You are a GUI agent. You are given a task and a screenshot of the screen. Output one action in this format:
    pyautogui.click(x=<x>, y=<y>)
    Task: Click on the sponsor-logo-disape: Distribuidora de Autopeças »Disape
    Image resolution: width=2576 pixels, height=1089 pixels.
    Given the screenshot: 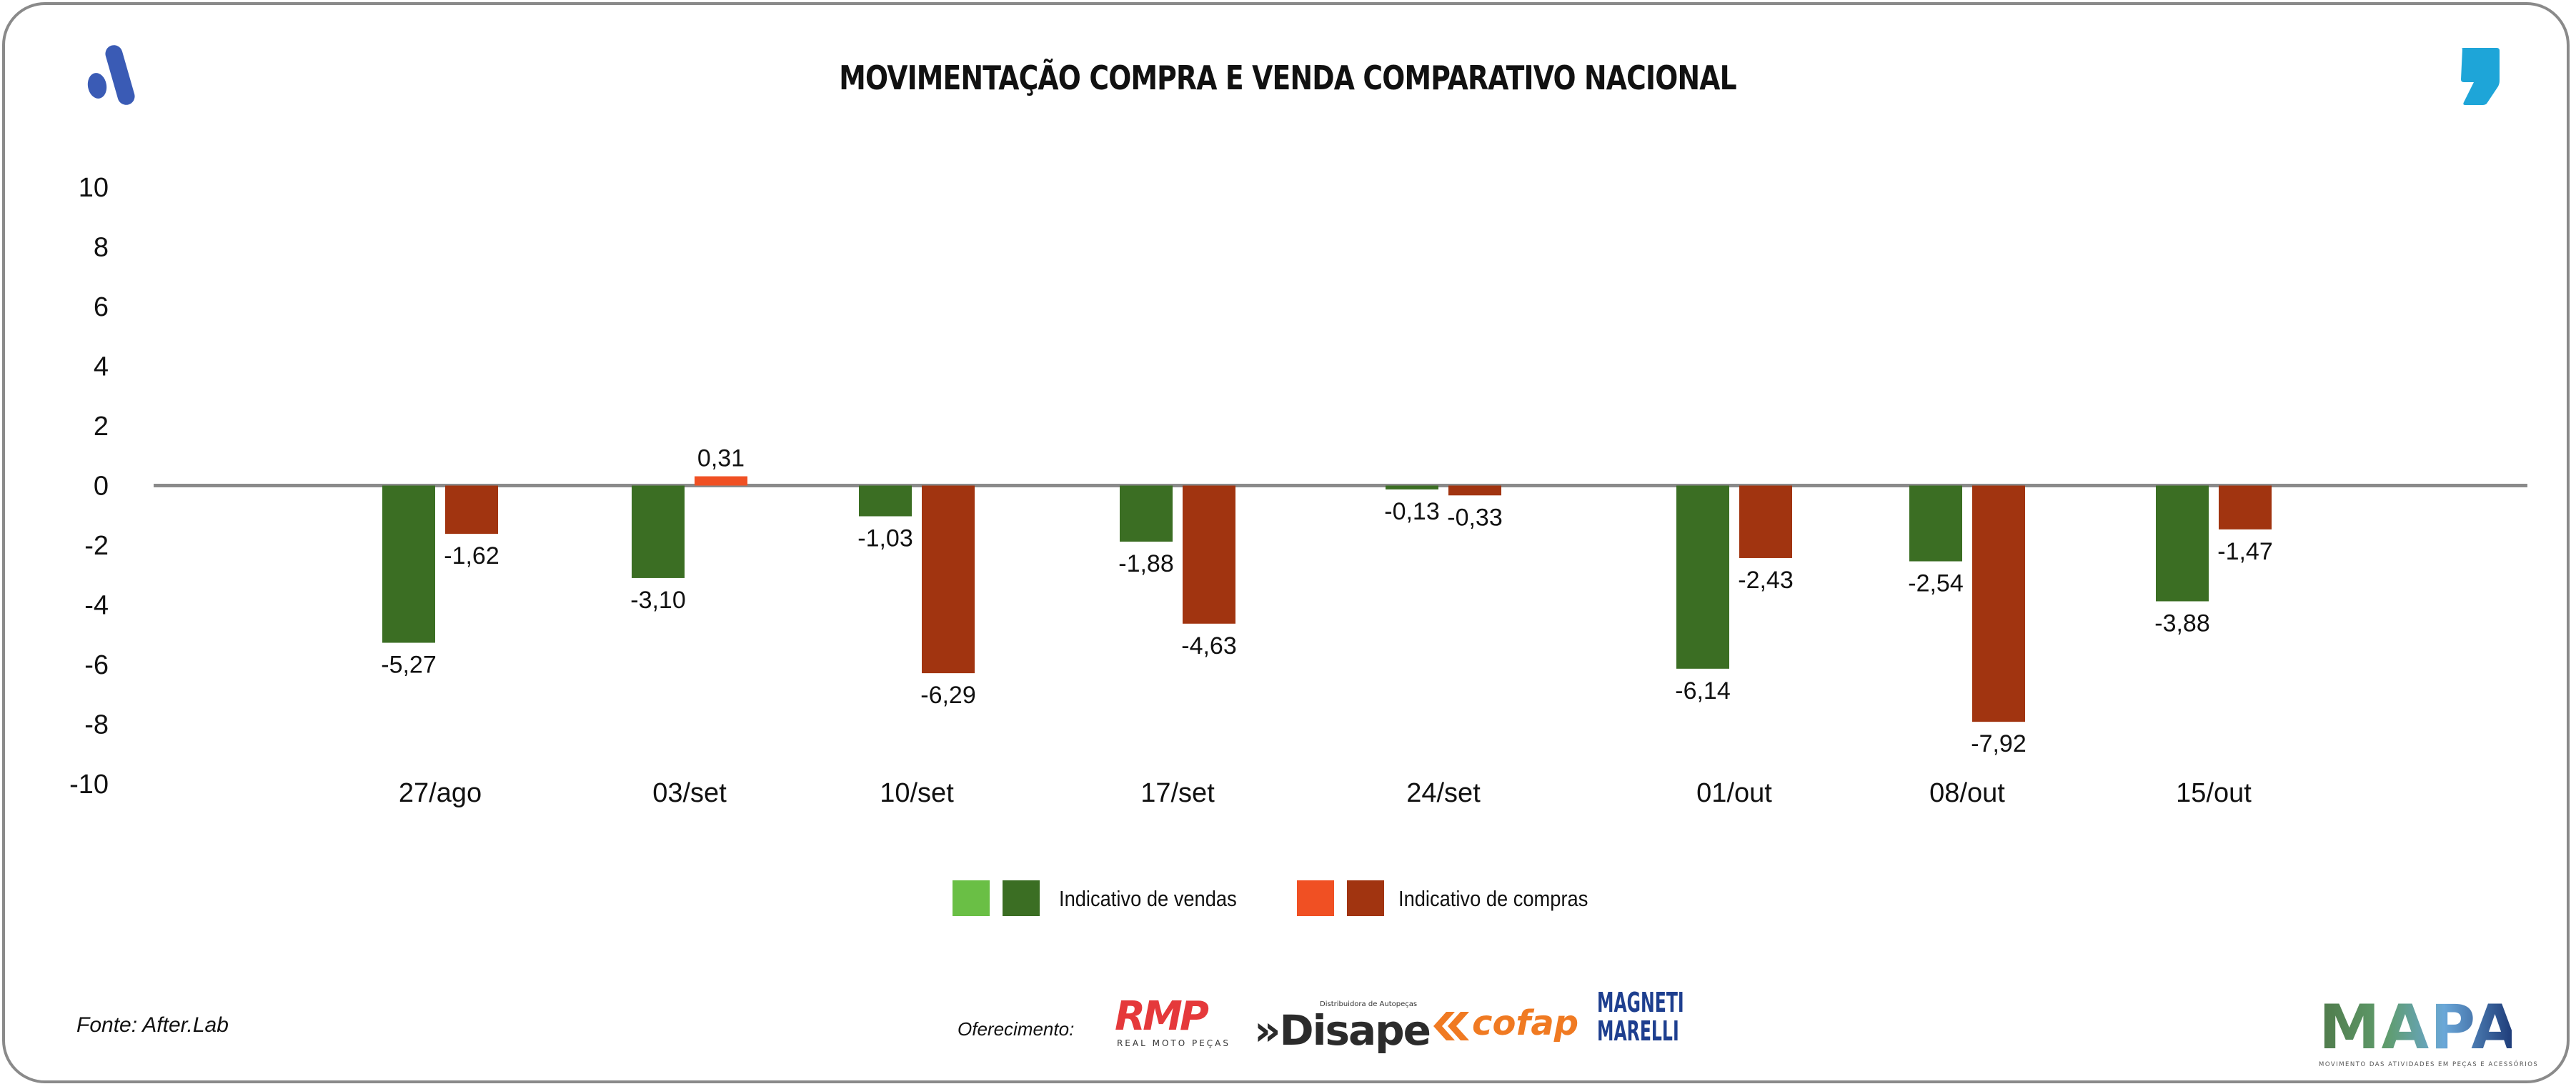 What is the action you would take?
    pyautogui.click(x=1342, y=1025)
    